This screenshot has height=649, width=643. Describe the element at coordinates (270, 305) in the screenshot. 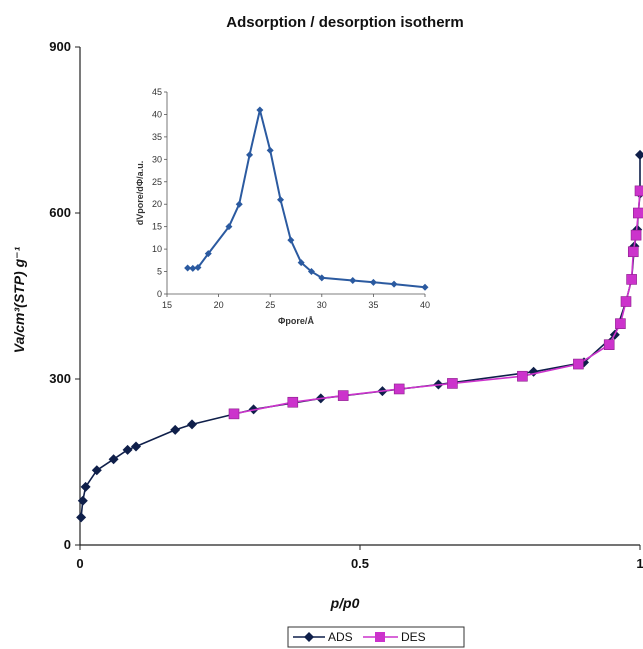

I see `inset-x-tick-label: 25` at that location.